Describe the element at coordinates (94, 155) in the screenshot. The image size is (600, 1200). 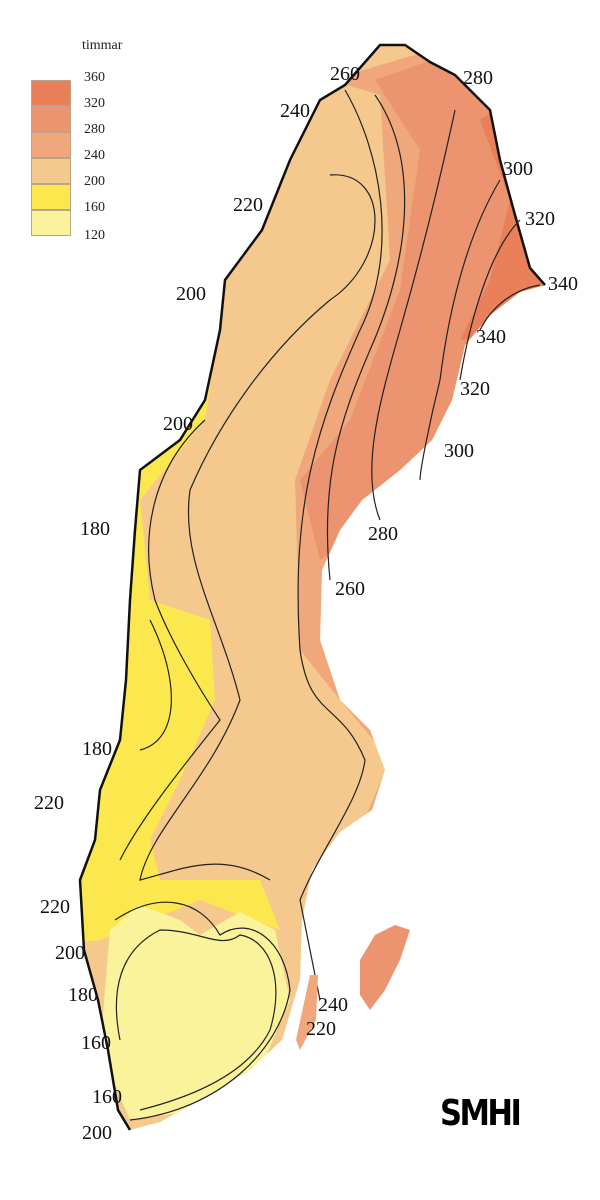
I see `legend-tick: 240` at that location.